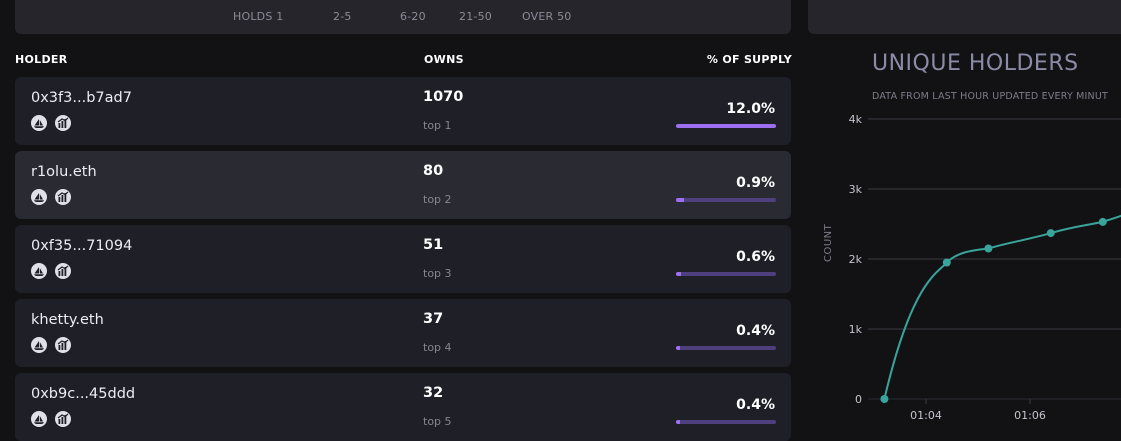 The width and height of the screenshot is (1121, 441). I want to click on supply-percent: 0.9%, so click(755, 183).